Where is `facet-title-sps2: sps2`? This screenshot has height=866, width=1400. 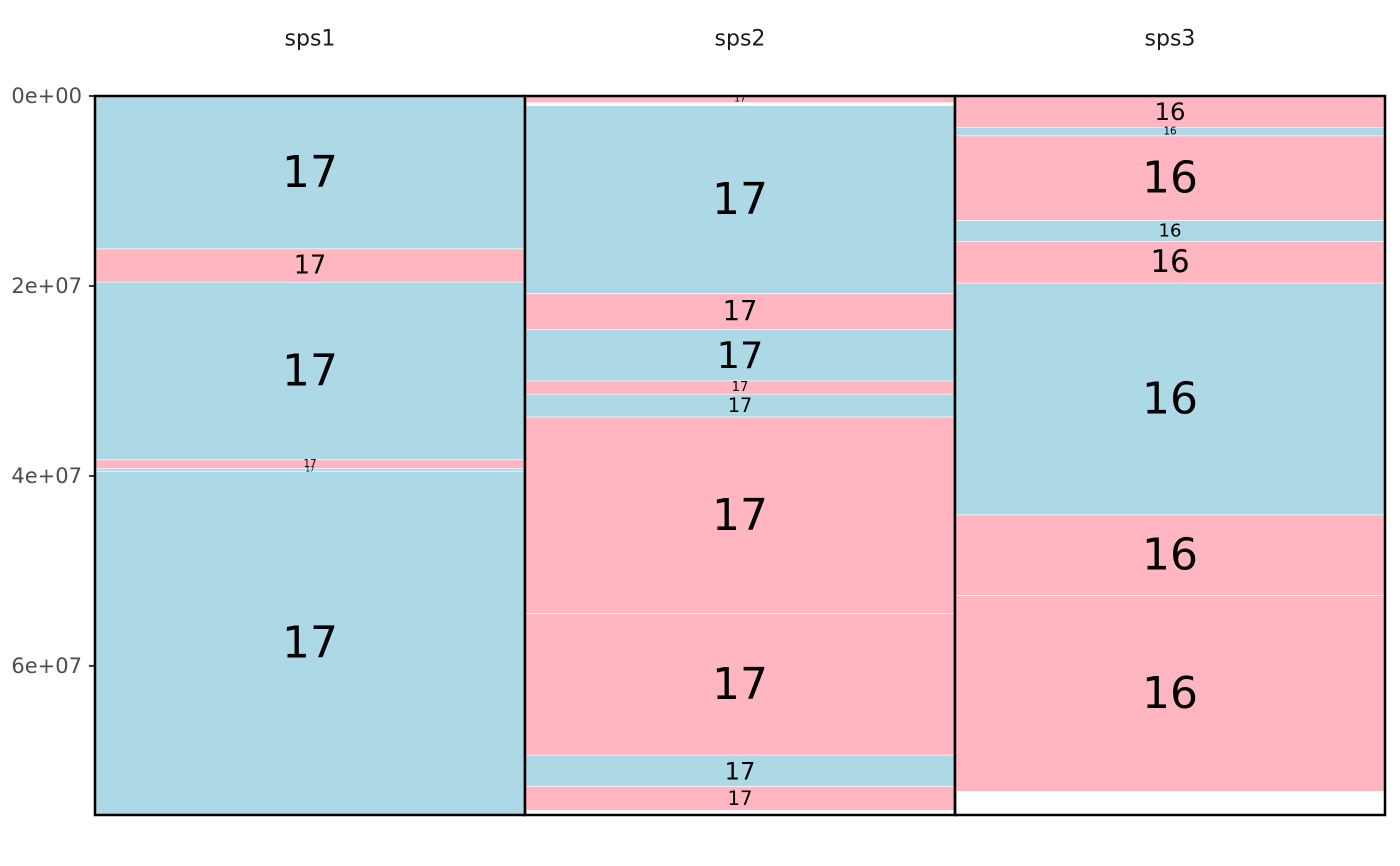
facet-title-sps2: sps2 is located at coordinates (740, 39).